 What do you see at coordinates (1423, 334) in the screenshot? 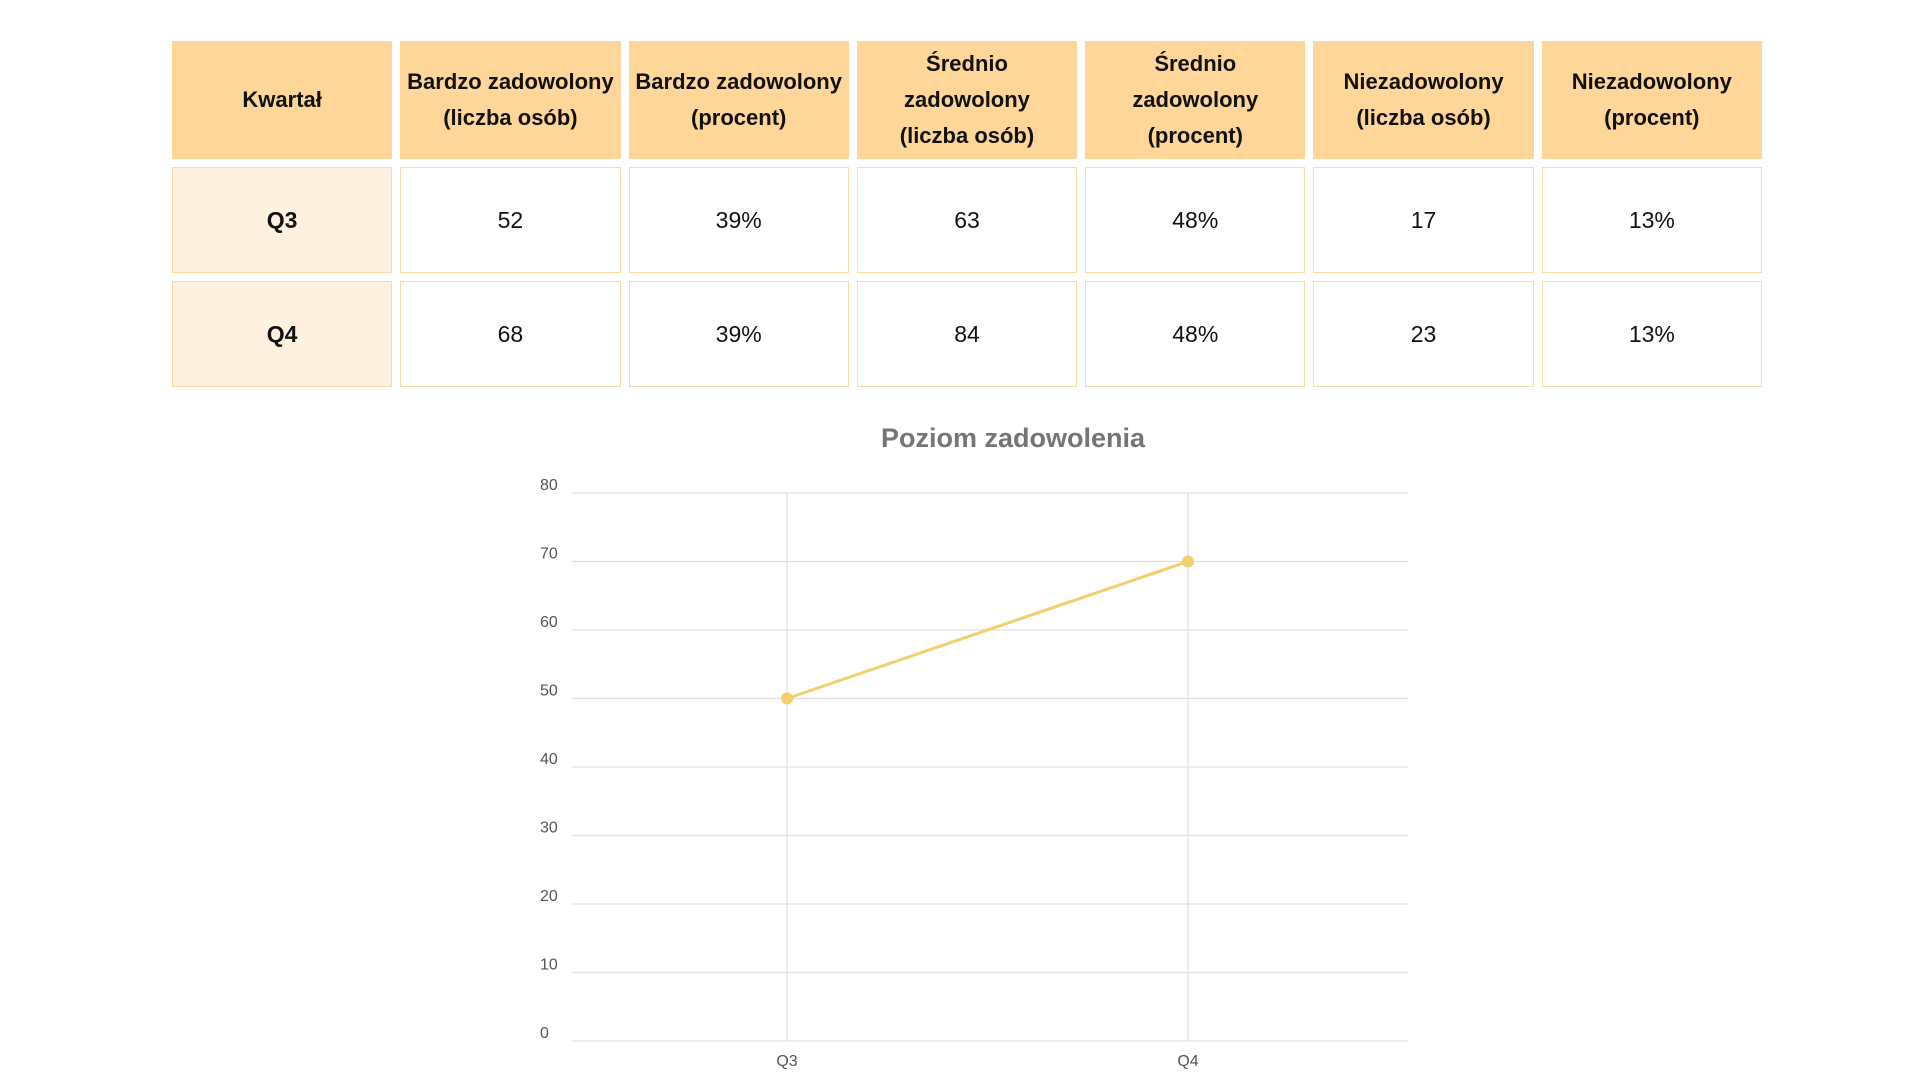
I see `table-cell: 23` at bounding box center [1423, 334].